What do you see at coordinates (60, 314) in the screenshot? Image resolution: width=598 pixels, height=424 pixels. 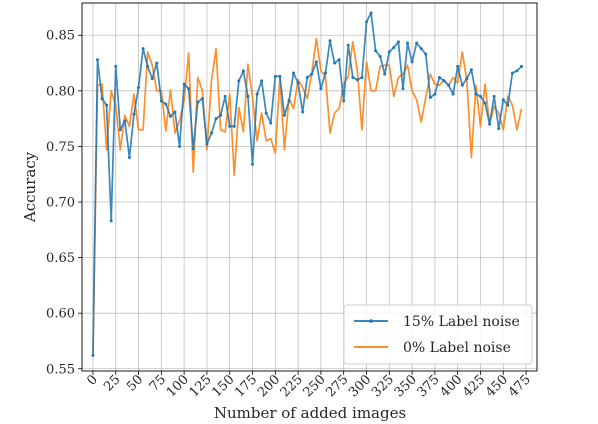 I see `y-tick-label: 0.60` at bounding box center [60, 314].